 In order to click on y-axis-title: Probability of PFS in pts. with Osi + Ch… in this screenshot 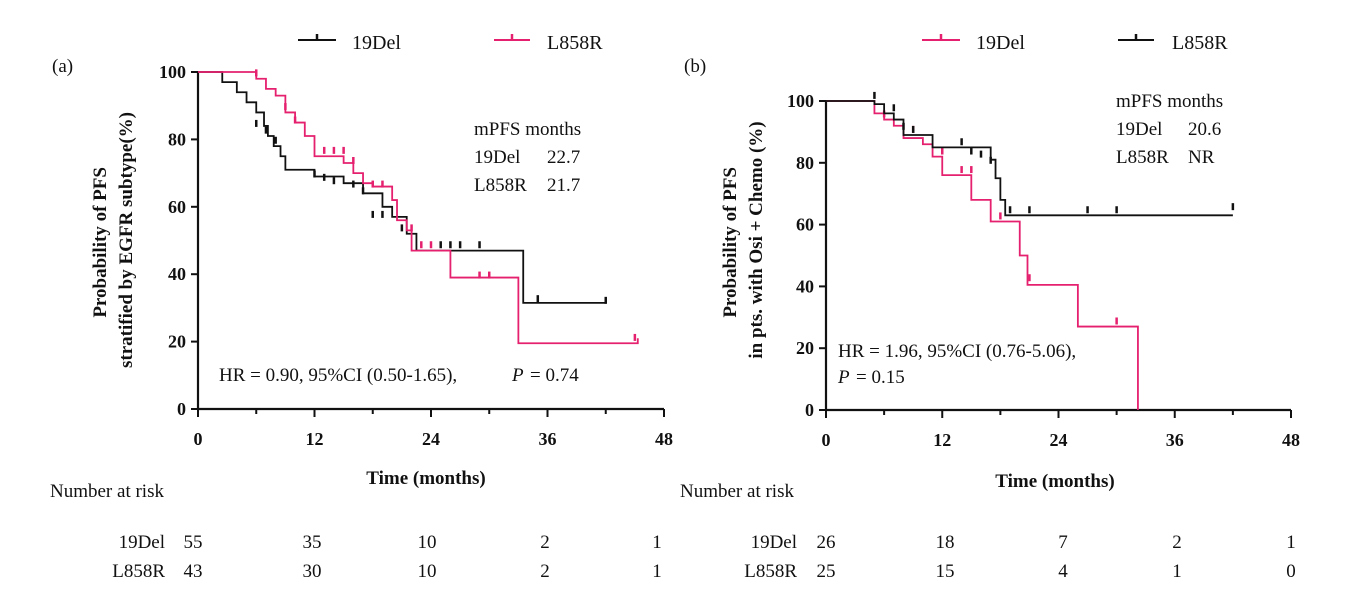, I will do `click(743, 239)`.